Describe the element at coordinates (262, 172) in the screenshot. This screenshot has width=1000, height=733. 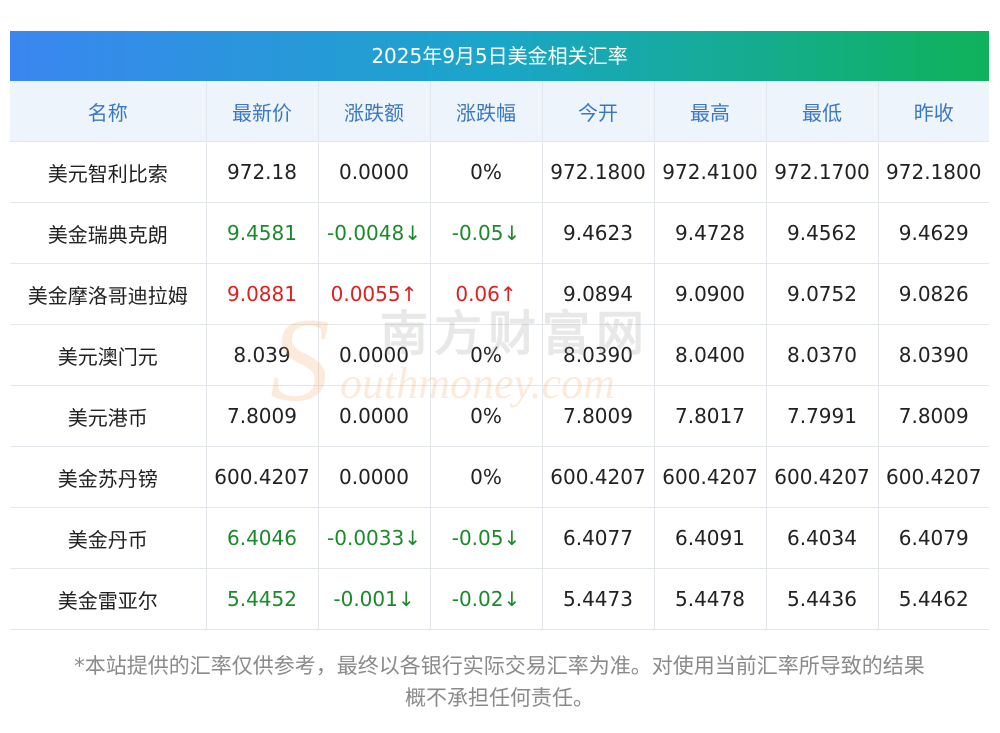
I see `latest-price: 972.18` at that location.